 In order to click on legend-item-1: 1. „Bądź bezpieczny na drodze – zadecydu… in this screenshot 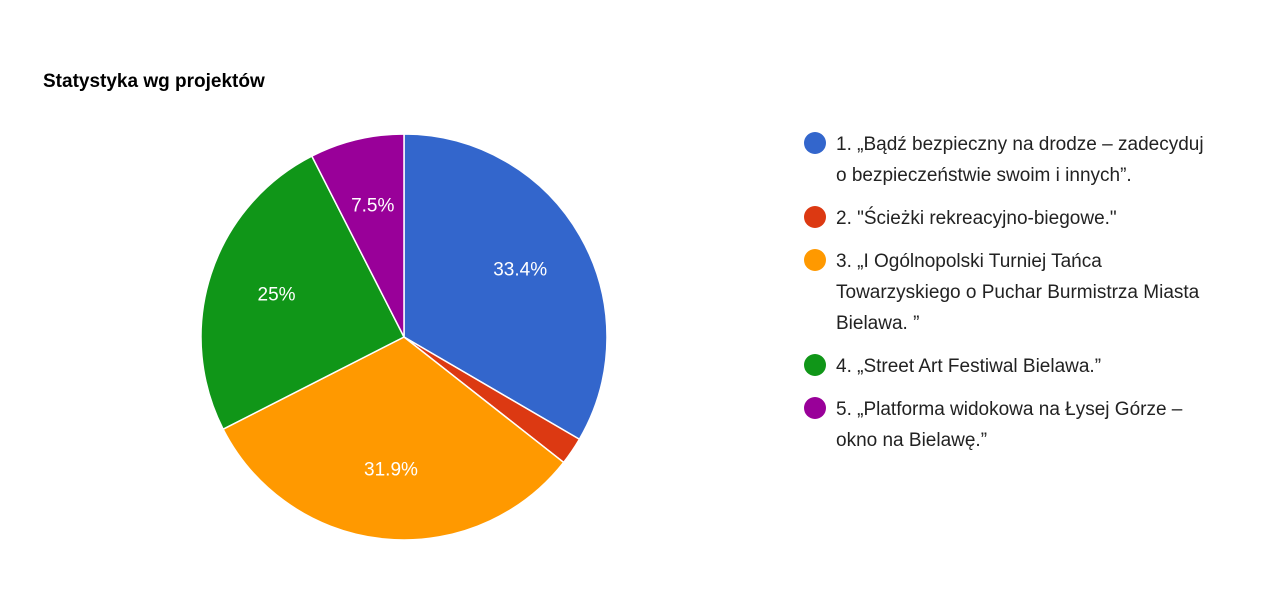, I will do `click(1014, 160)`.